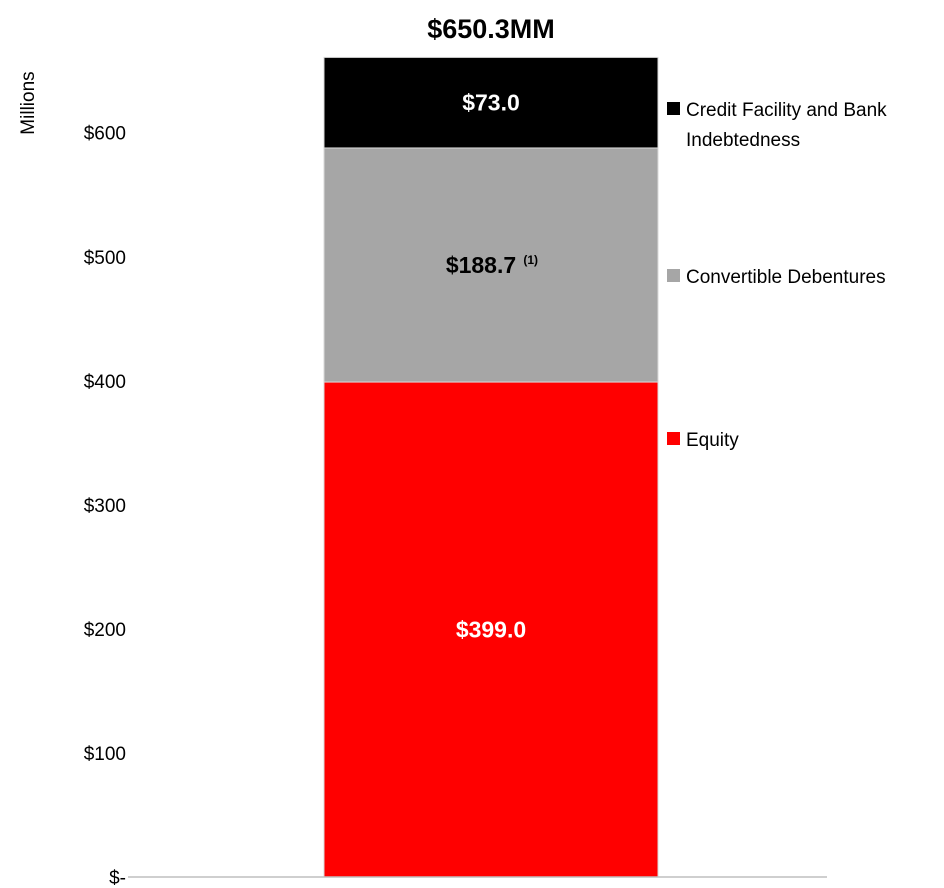  I want to click on bar-segment, so click(491, 102).